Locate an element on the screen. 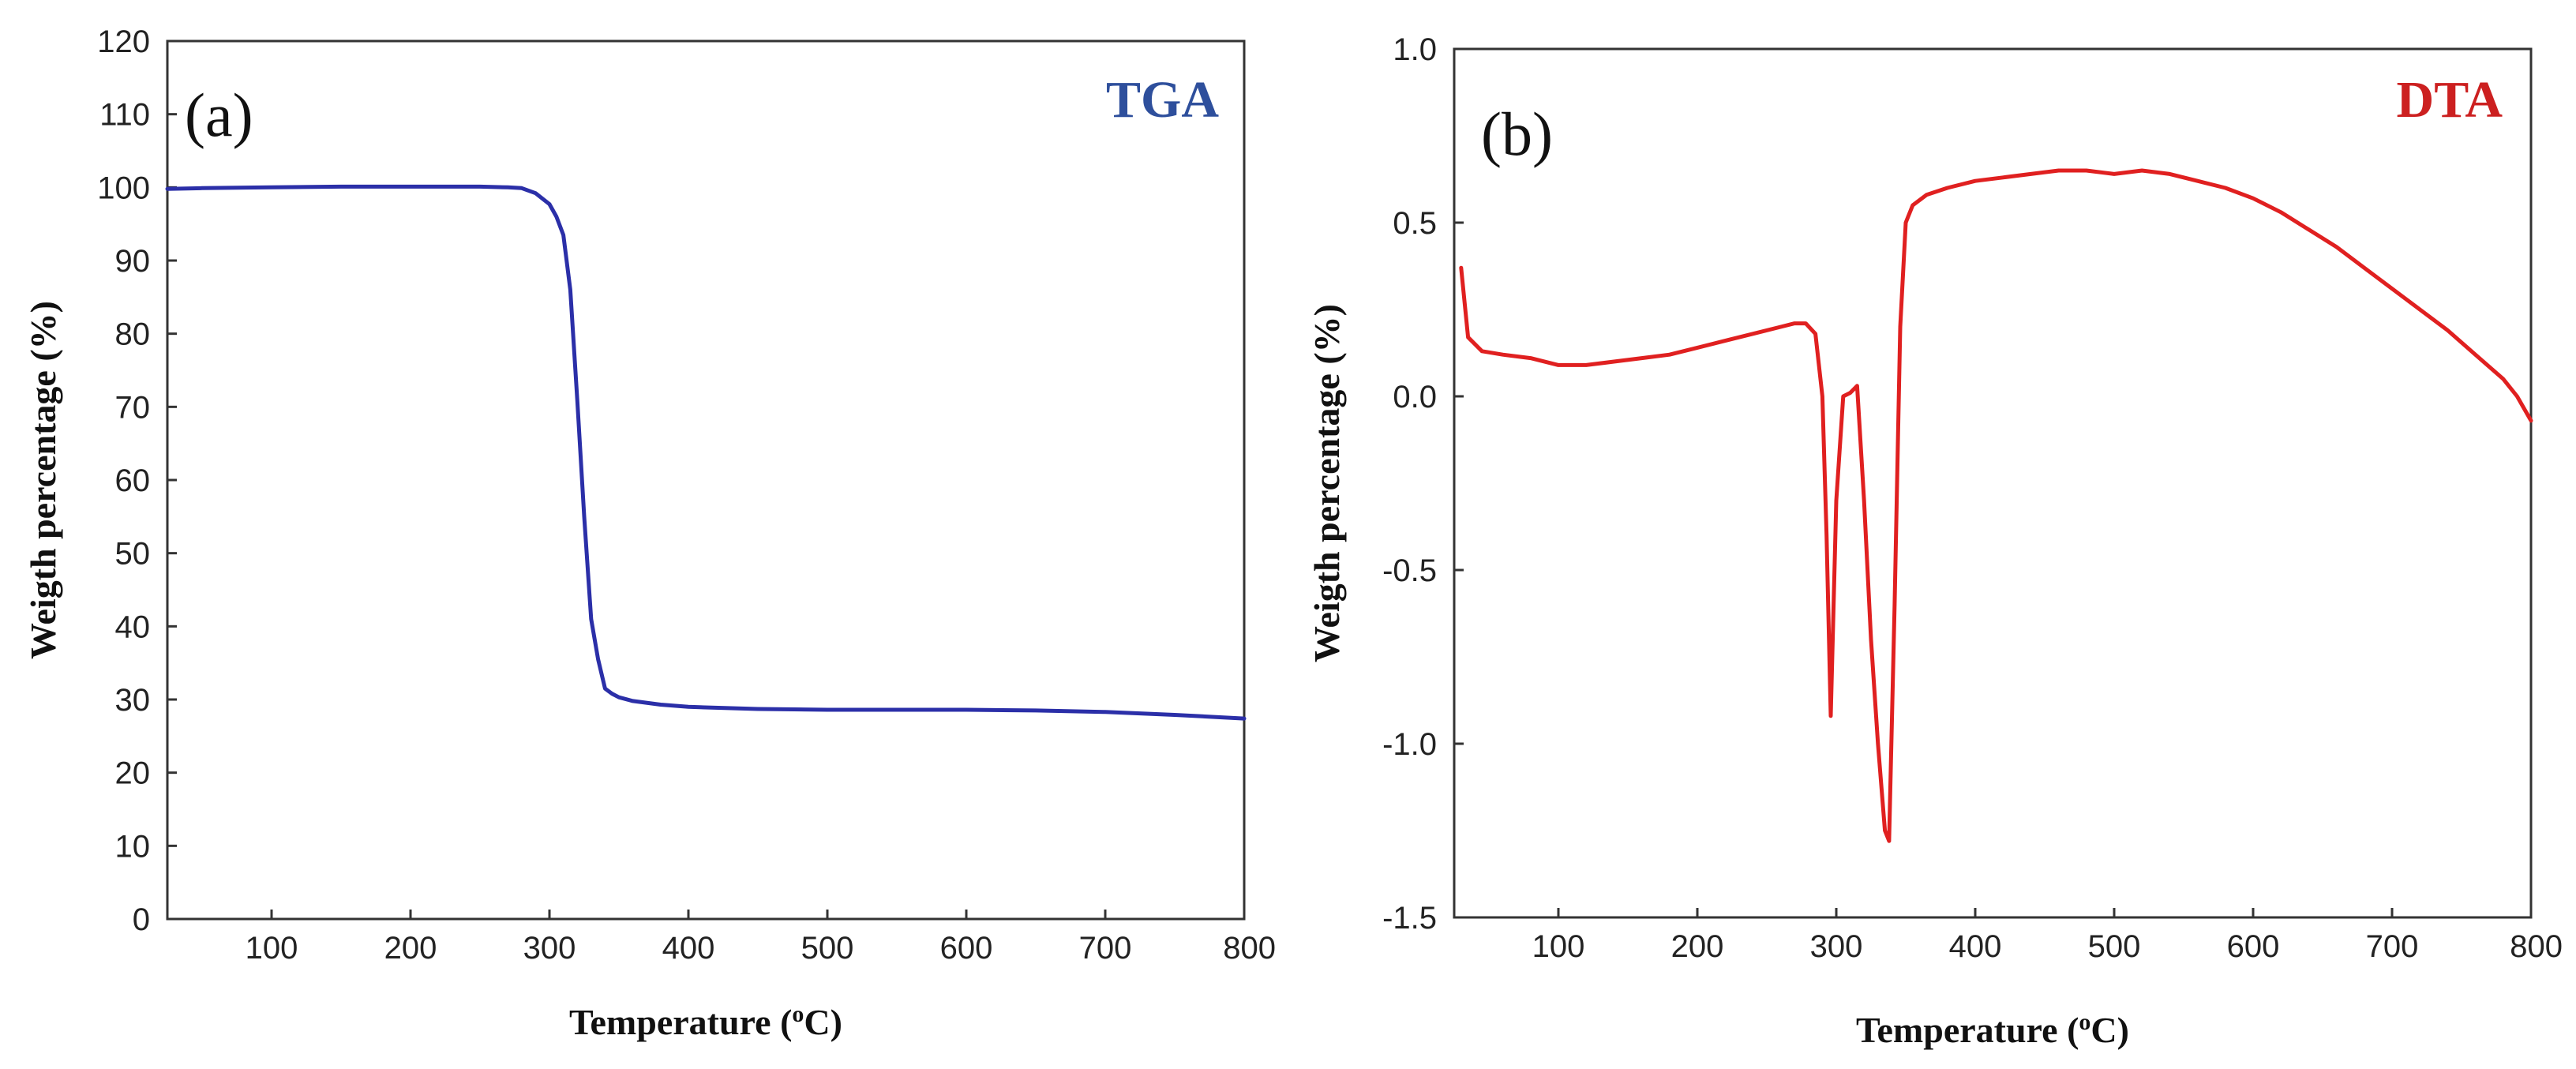  tga-y-tick-label: 40 is located at coordinates (133, 627).